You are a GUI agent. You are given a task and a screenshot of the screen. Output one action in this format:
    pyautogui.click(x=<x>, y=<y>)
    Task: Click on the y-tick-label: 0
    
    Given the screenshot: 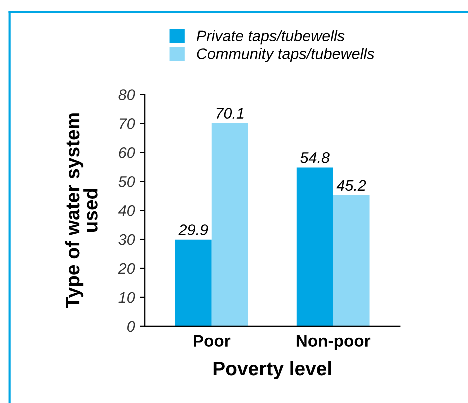 What is the action you would take?
    pyautogui.click(x=132, y=326)
    